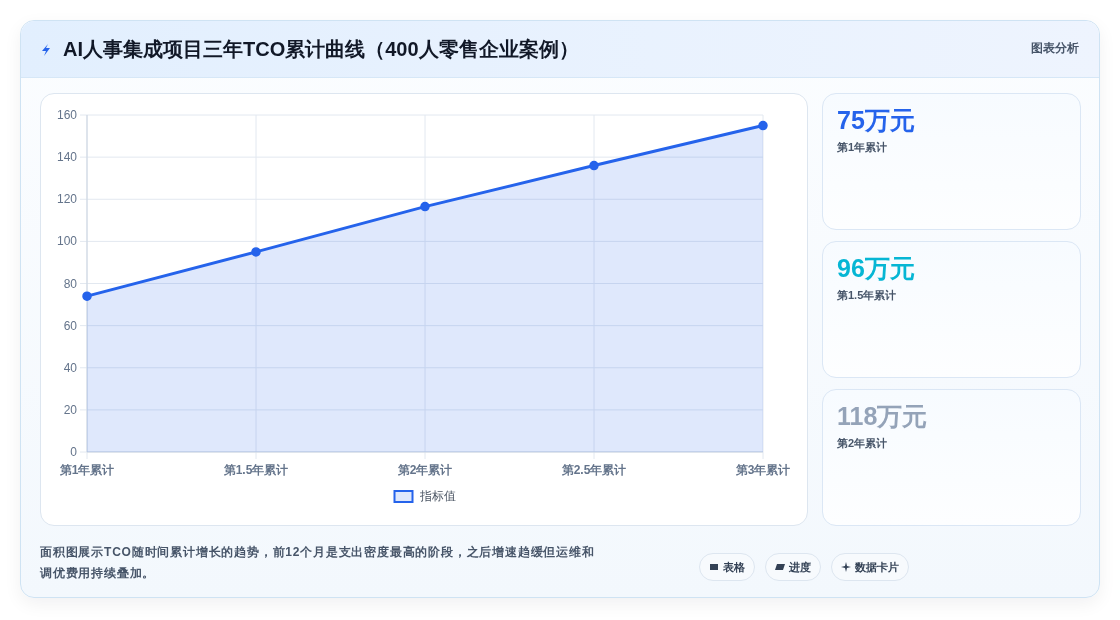  What do you see at coordinates (437, 496) in the screenshot?
I see `legend-label: 指标值` at bounding box center [437, 496].